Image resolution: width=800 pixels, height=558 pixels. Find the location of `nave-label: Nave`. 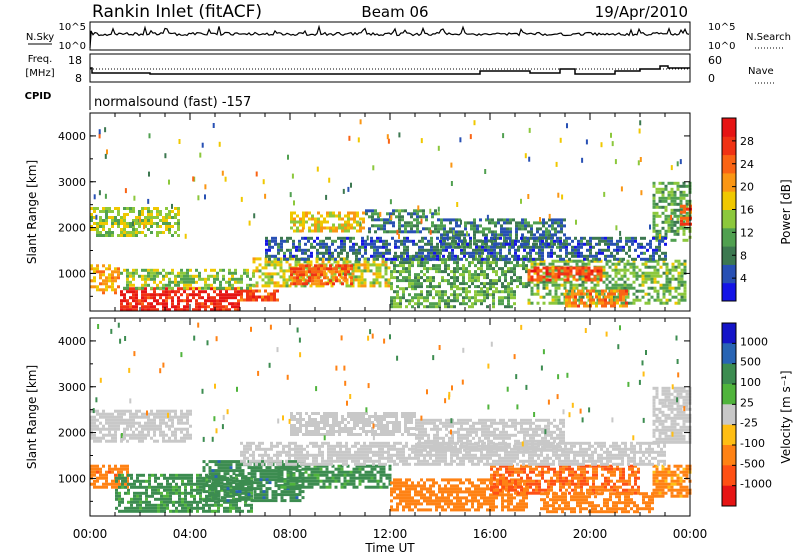

nave-label: Nave is located at coordinates (761, 71).